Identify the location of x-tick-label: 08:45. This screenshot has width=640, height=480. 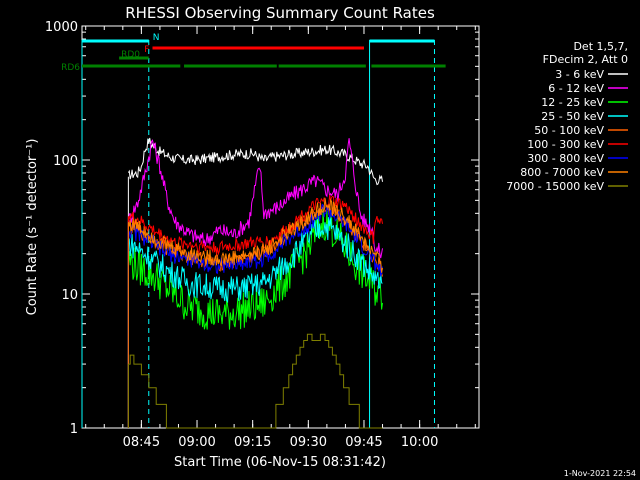
(141, 442).